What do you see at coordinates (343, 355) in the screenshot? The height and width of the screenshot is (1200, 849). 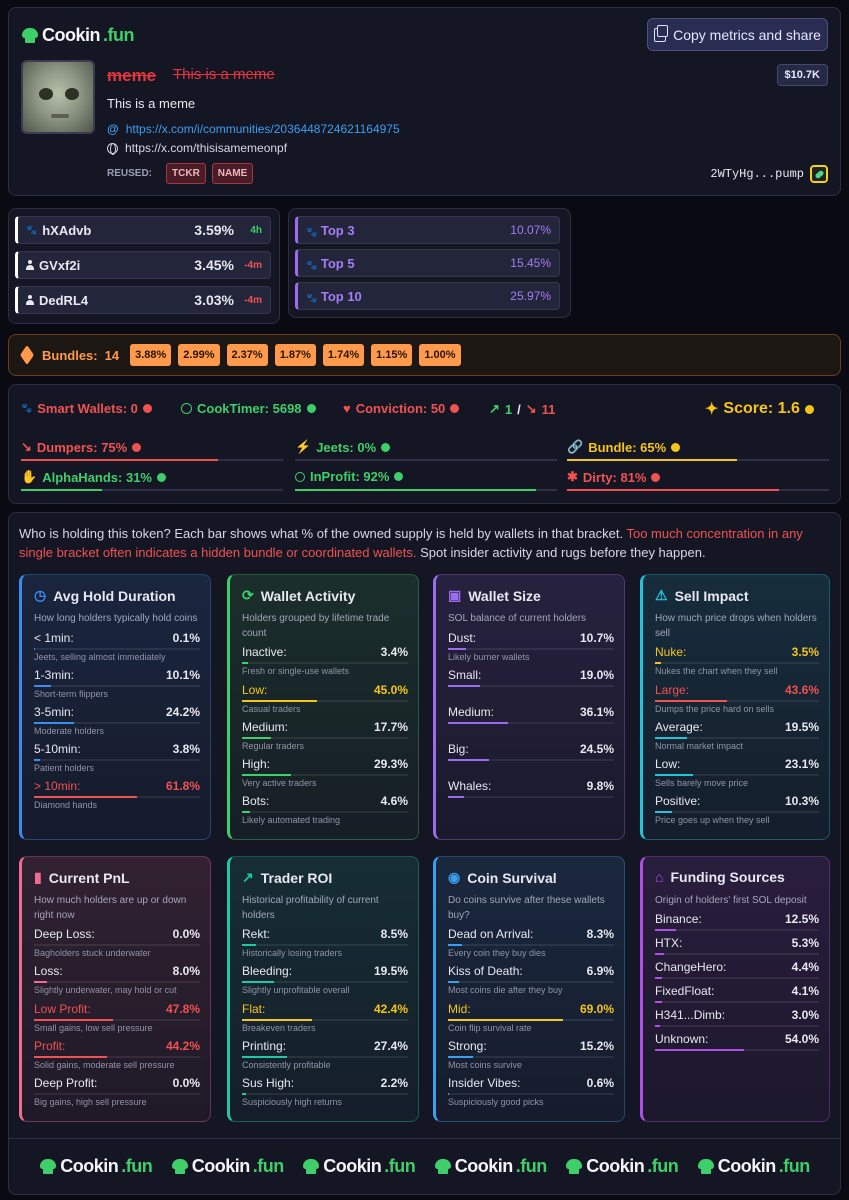 I see `bundle-chip: 1.74%` at bounding box center [343, 355].